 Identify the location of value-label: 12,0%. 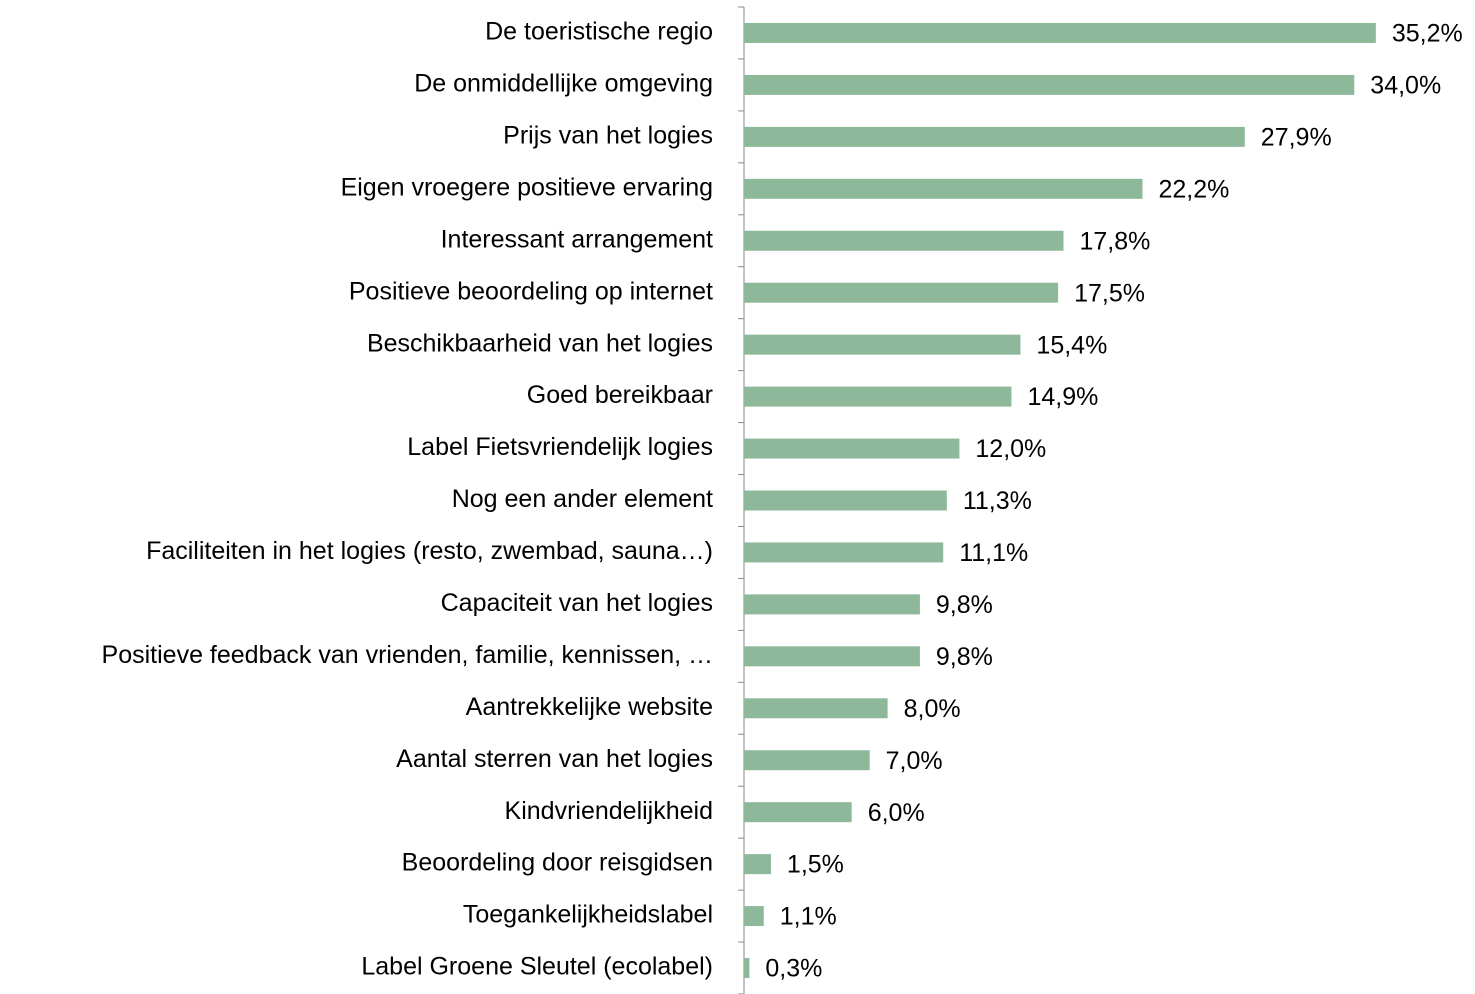
(1010, 449).